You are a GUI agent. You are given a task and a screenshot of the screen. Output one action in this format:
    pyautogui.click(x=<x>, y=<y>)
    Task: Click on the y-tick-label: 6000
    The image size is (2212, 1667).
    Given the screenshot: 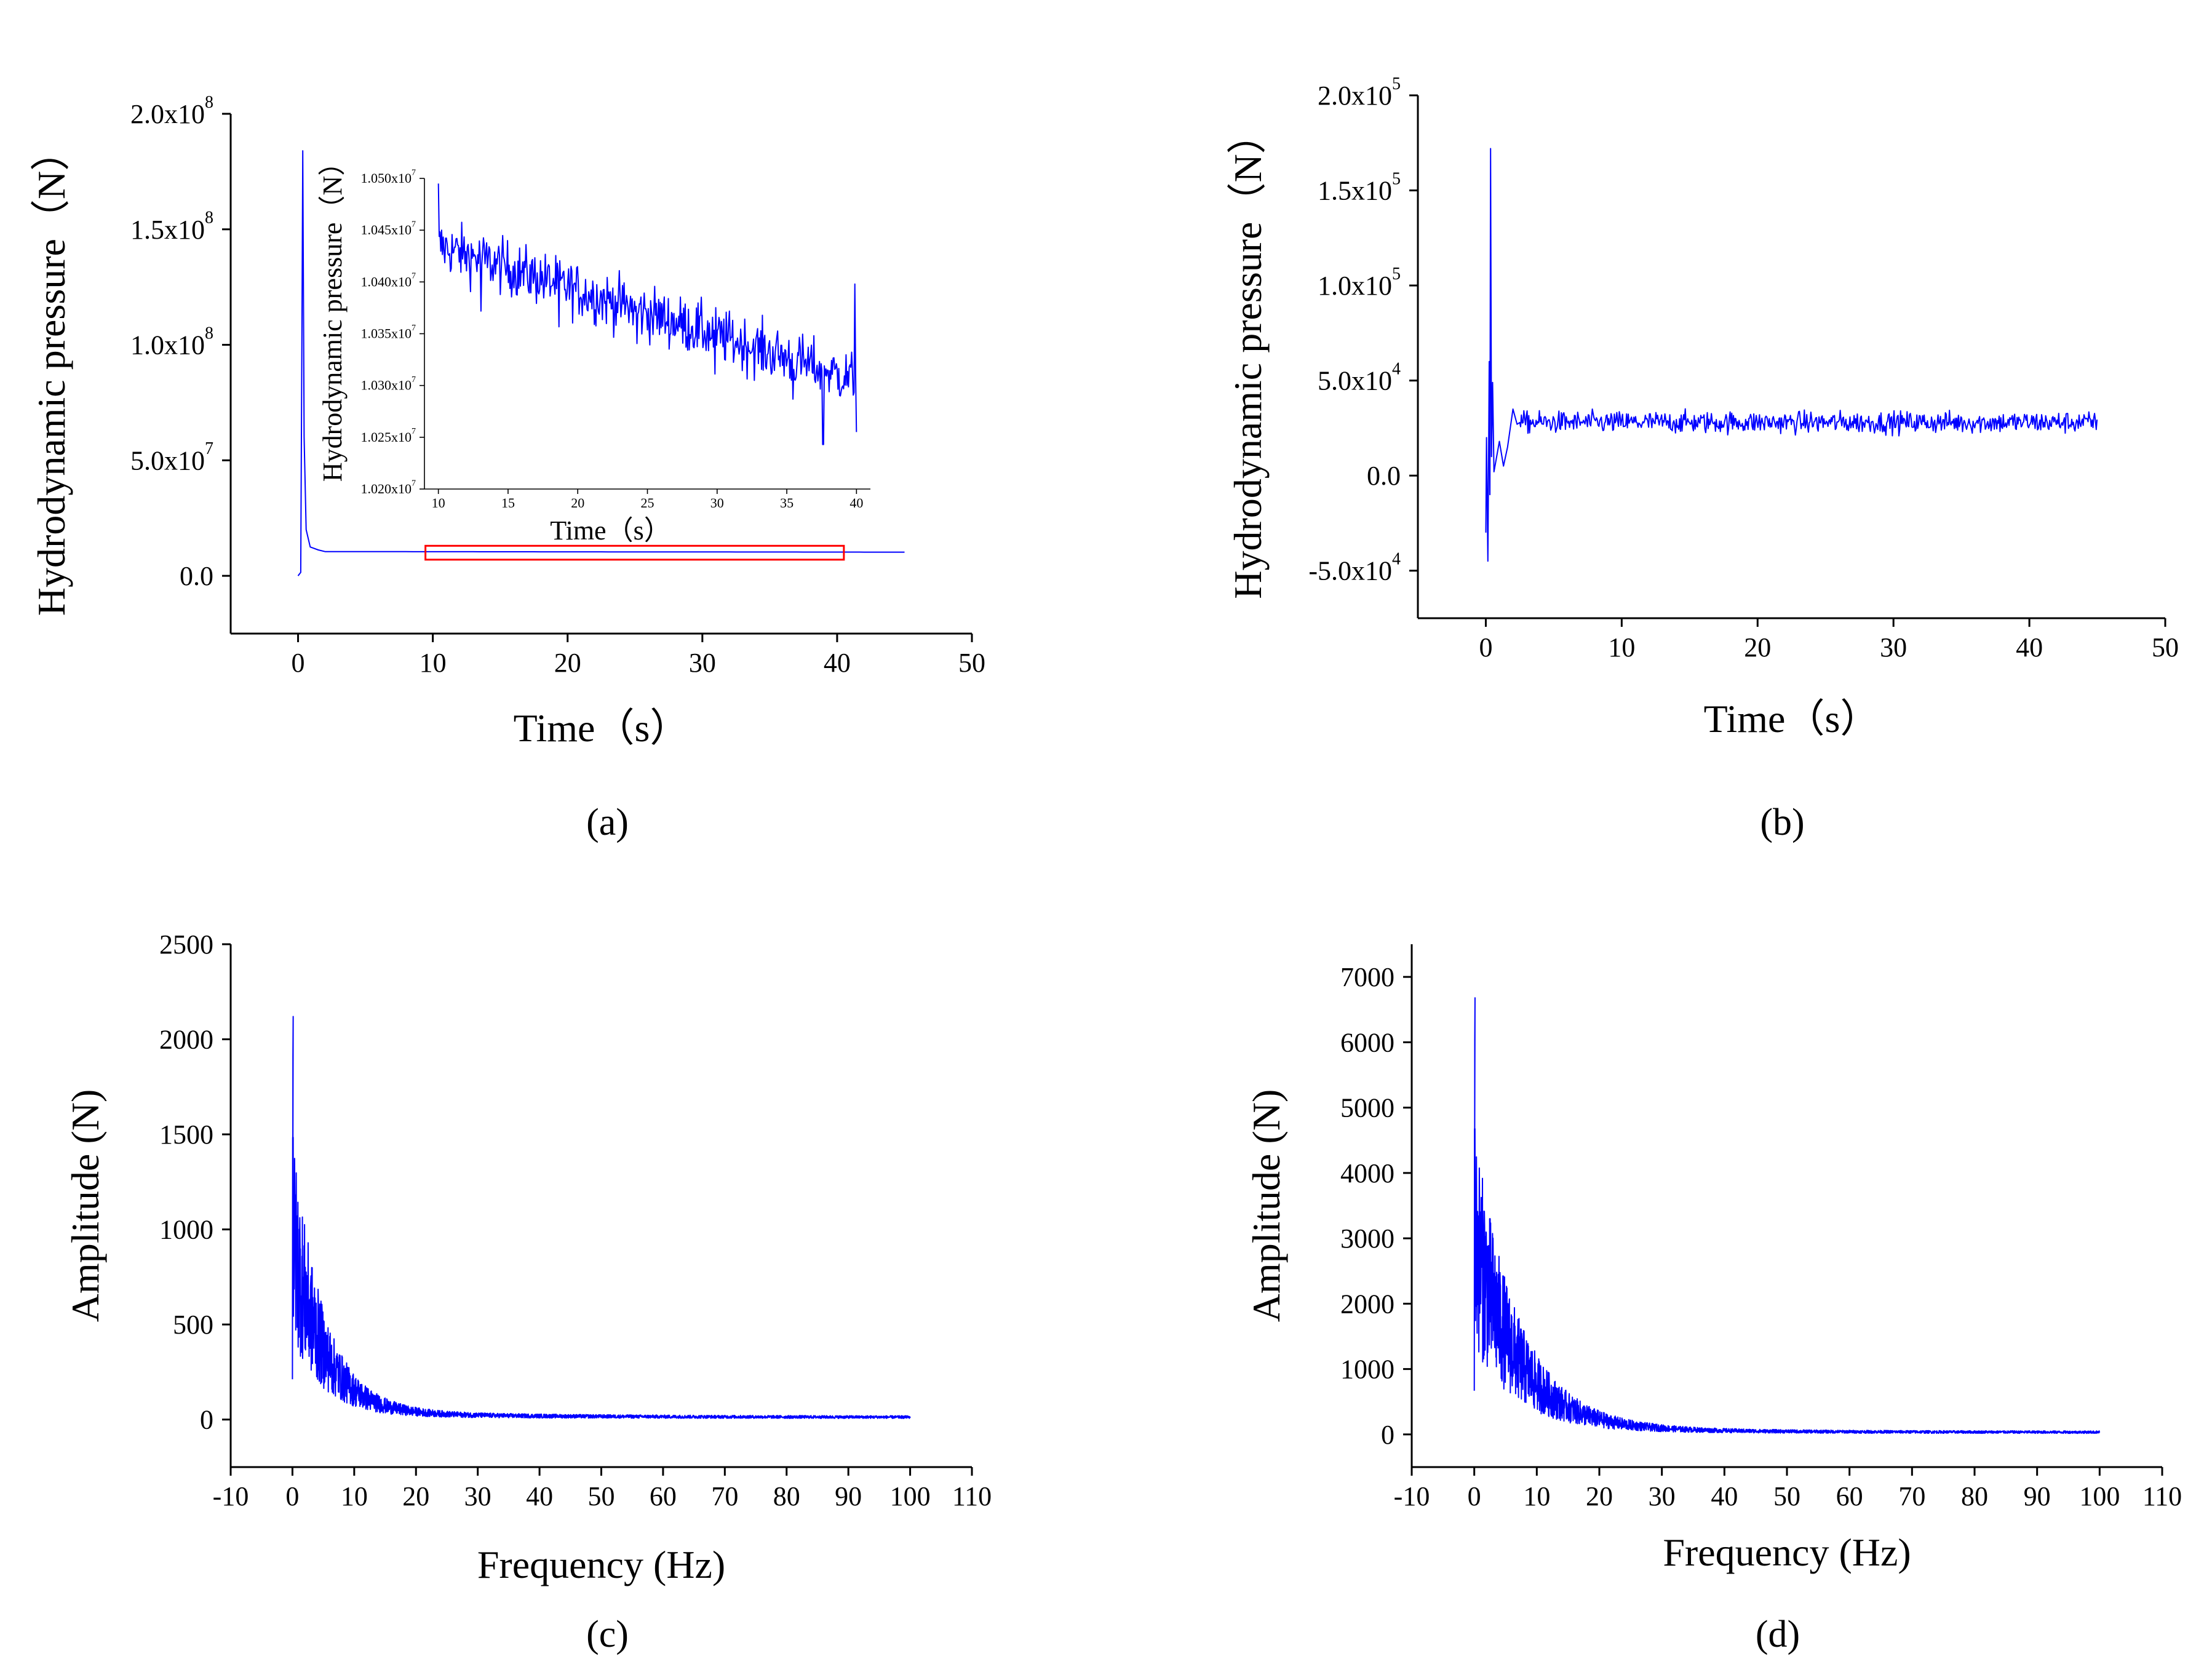 What is the action you would take?
    pyautogui.click(x=1367, y=1042)
    